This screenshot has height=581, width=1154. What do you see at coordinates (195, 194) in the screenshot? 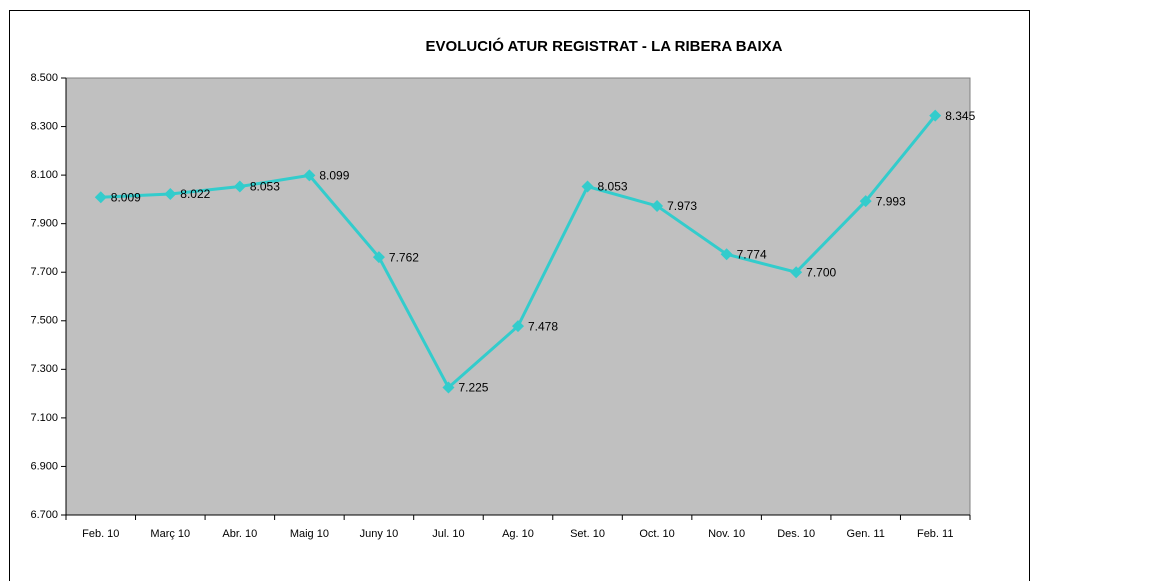
I see `data-label: 8.022` at bounding box center [195, 194].